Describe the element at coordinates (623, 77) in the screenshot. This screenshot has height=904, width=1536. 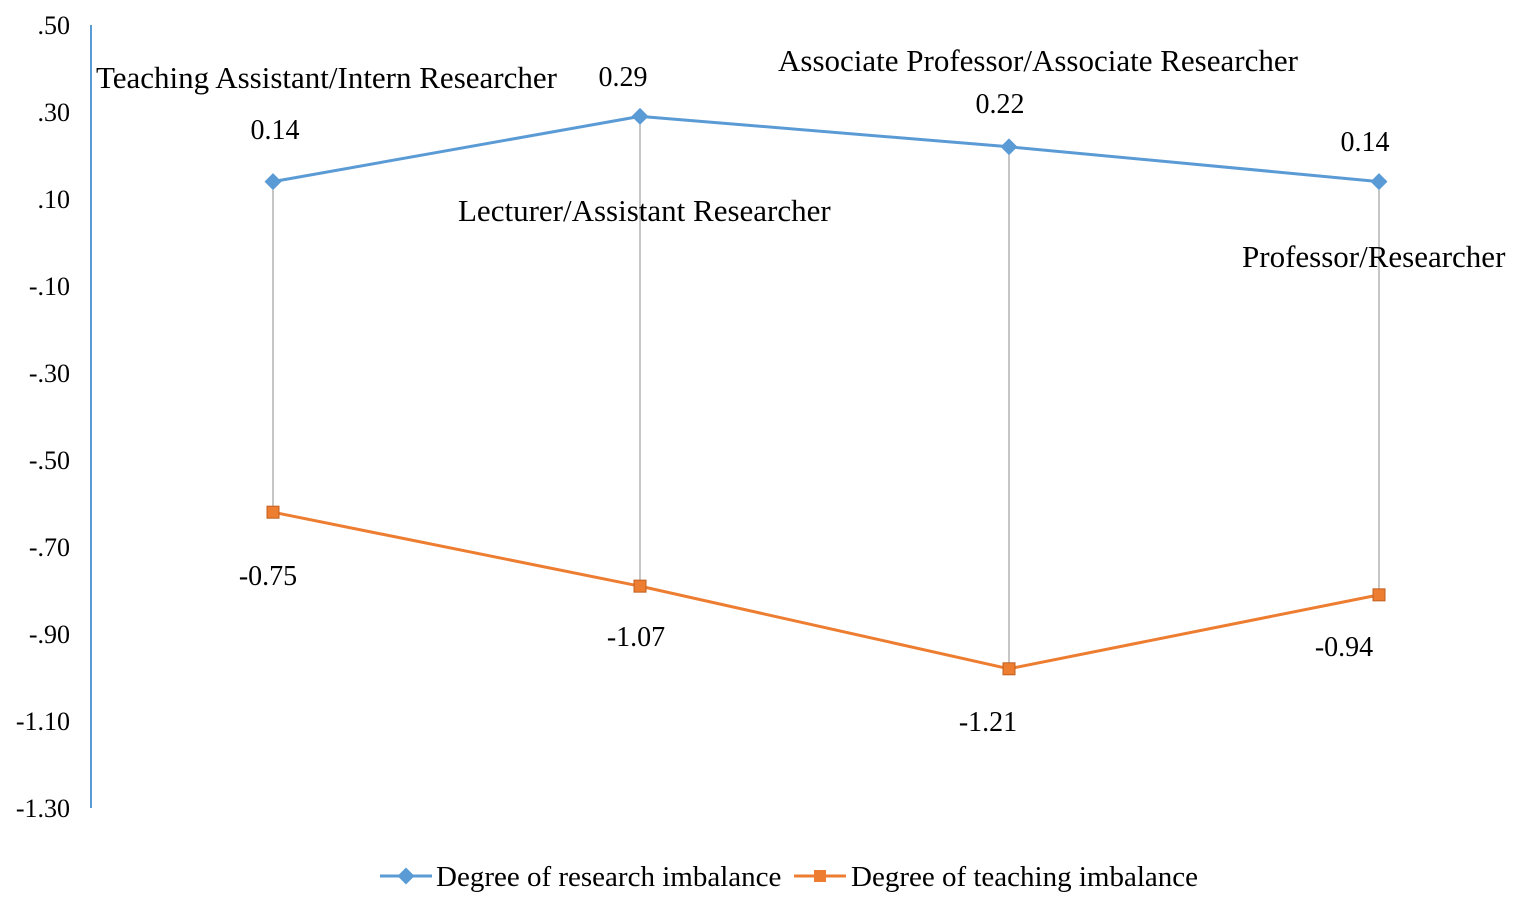
I see `data-label: 0.29` at that location.